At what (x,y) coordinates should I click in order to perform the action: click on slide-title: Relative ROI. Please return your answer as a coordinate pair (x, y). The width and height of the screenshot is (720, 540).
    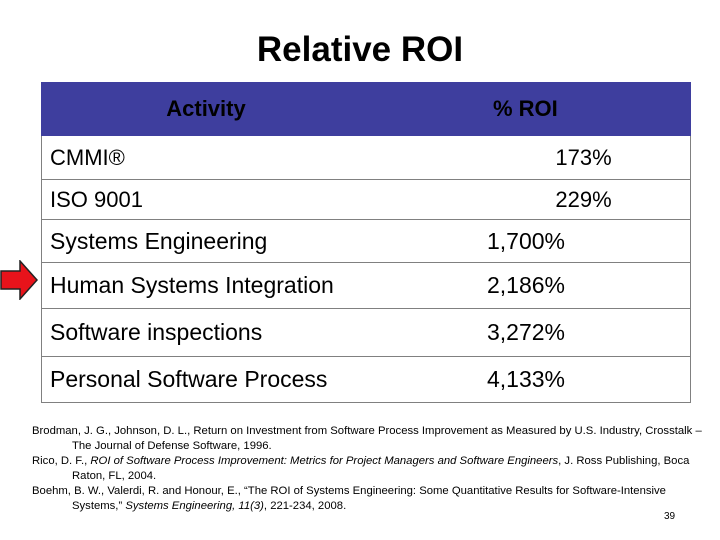
    Looking at the image, I should click on (360, 49).